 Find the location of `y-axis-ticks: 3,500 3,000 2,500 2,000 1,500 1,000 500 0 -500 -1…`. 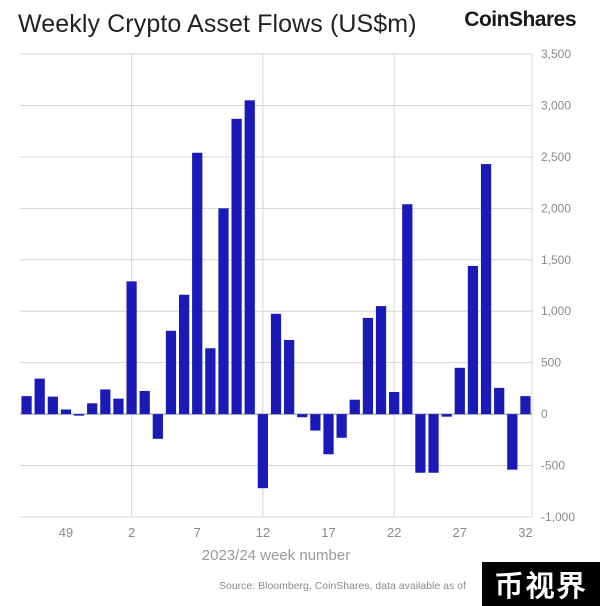

y-axis-ticks: 3,500 3,000 2,500 2,000 1,500 1,000 500 0 -500 -1… is located at coordinates (558, 285).